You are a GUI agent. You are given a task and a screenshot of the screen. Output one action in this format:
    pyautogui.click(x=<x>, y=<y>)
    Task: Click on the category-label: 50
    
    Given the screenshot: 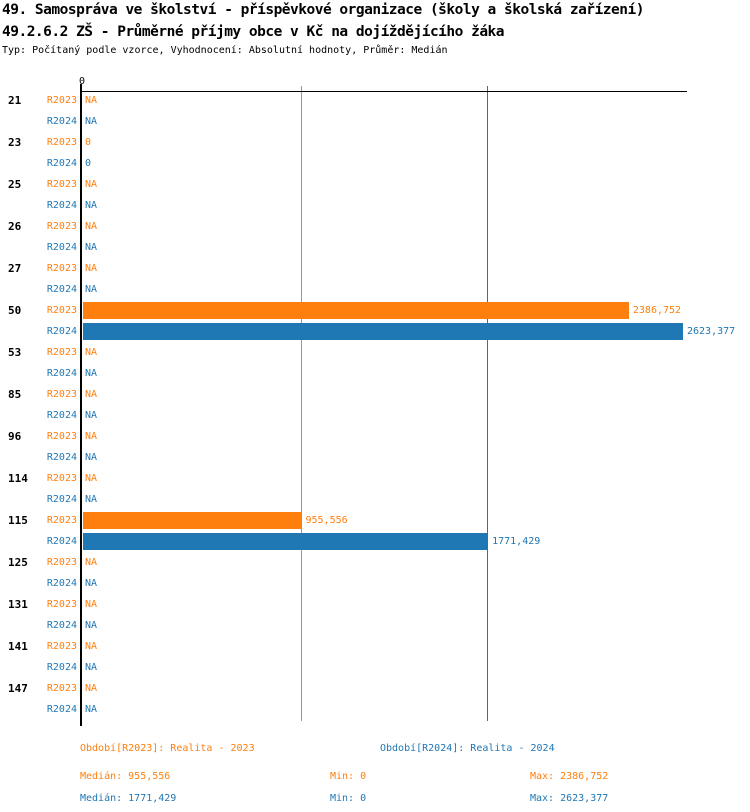 What is the action you would take?
    pyautogui.click(x=15, y=310)
    